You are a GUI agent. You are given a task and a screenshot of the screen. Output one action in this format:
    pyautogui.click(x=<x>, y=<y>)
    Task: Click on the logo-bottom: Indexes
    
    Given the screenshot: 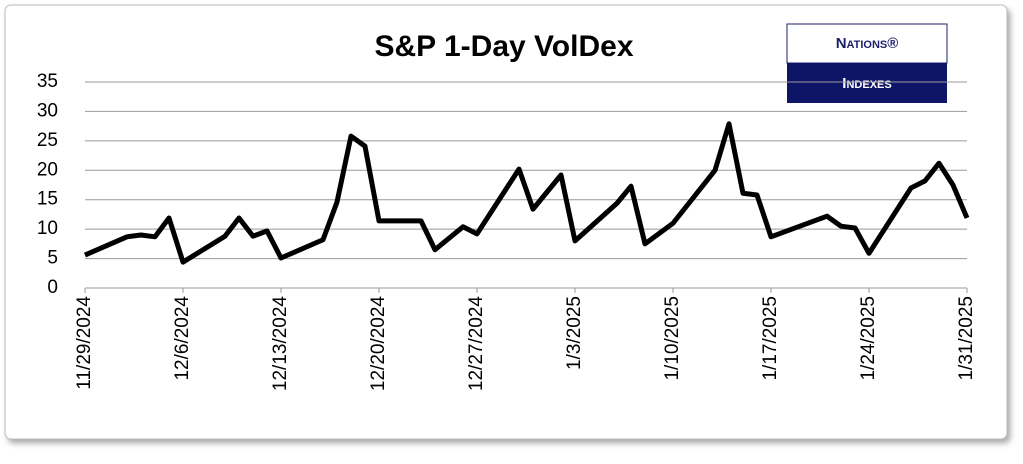 What is the action you would take?
    pyautogui.click(x=866, y=83)
    